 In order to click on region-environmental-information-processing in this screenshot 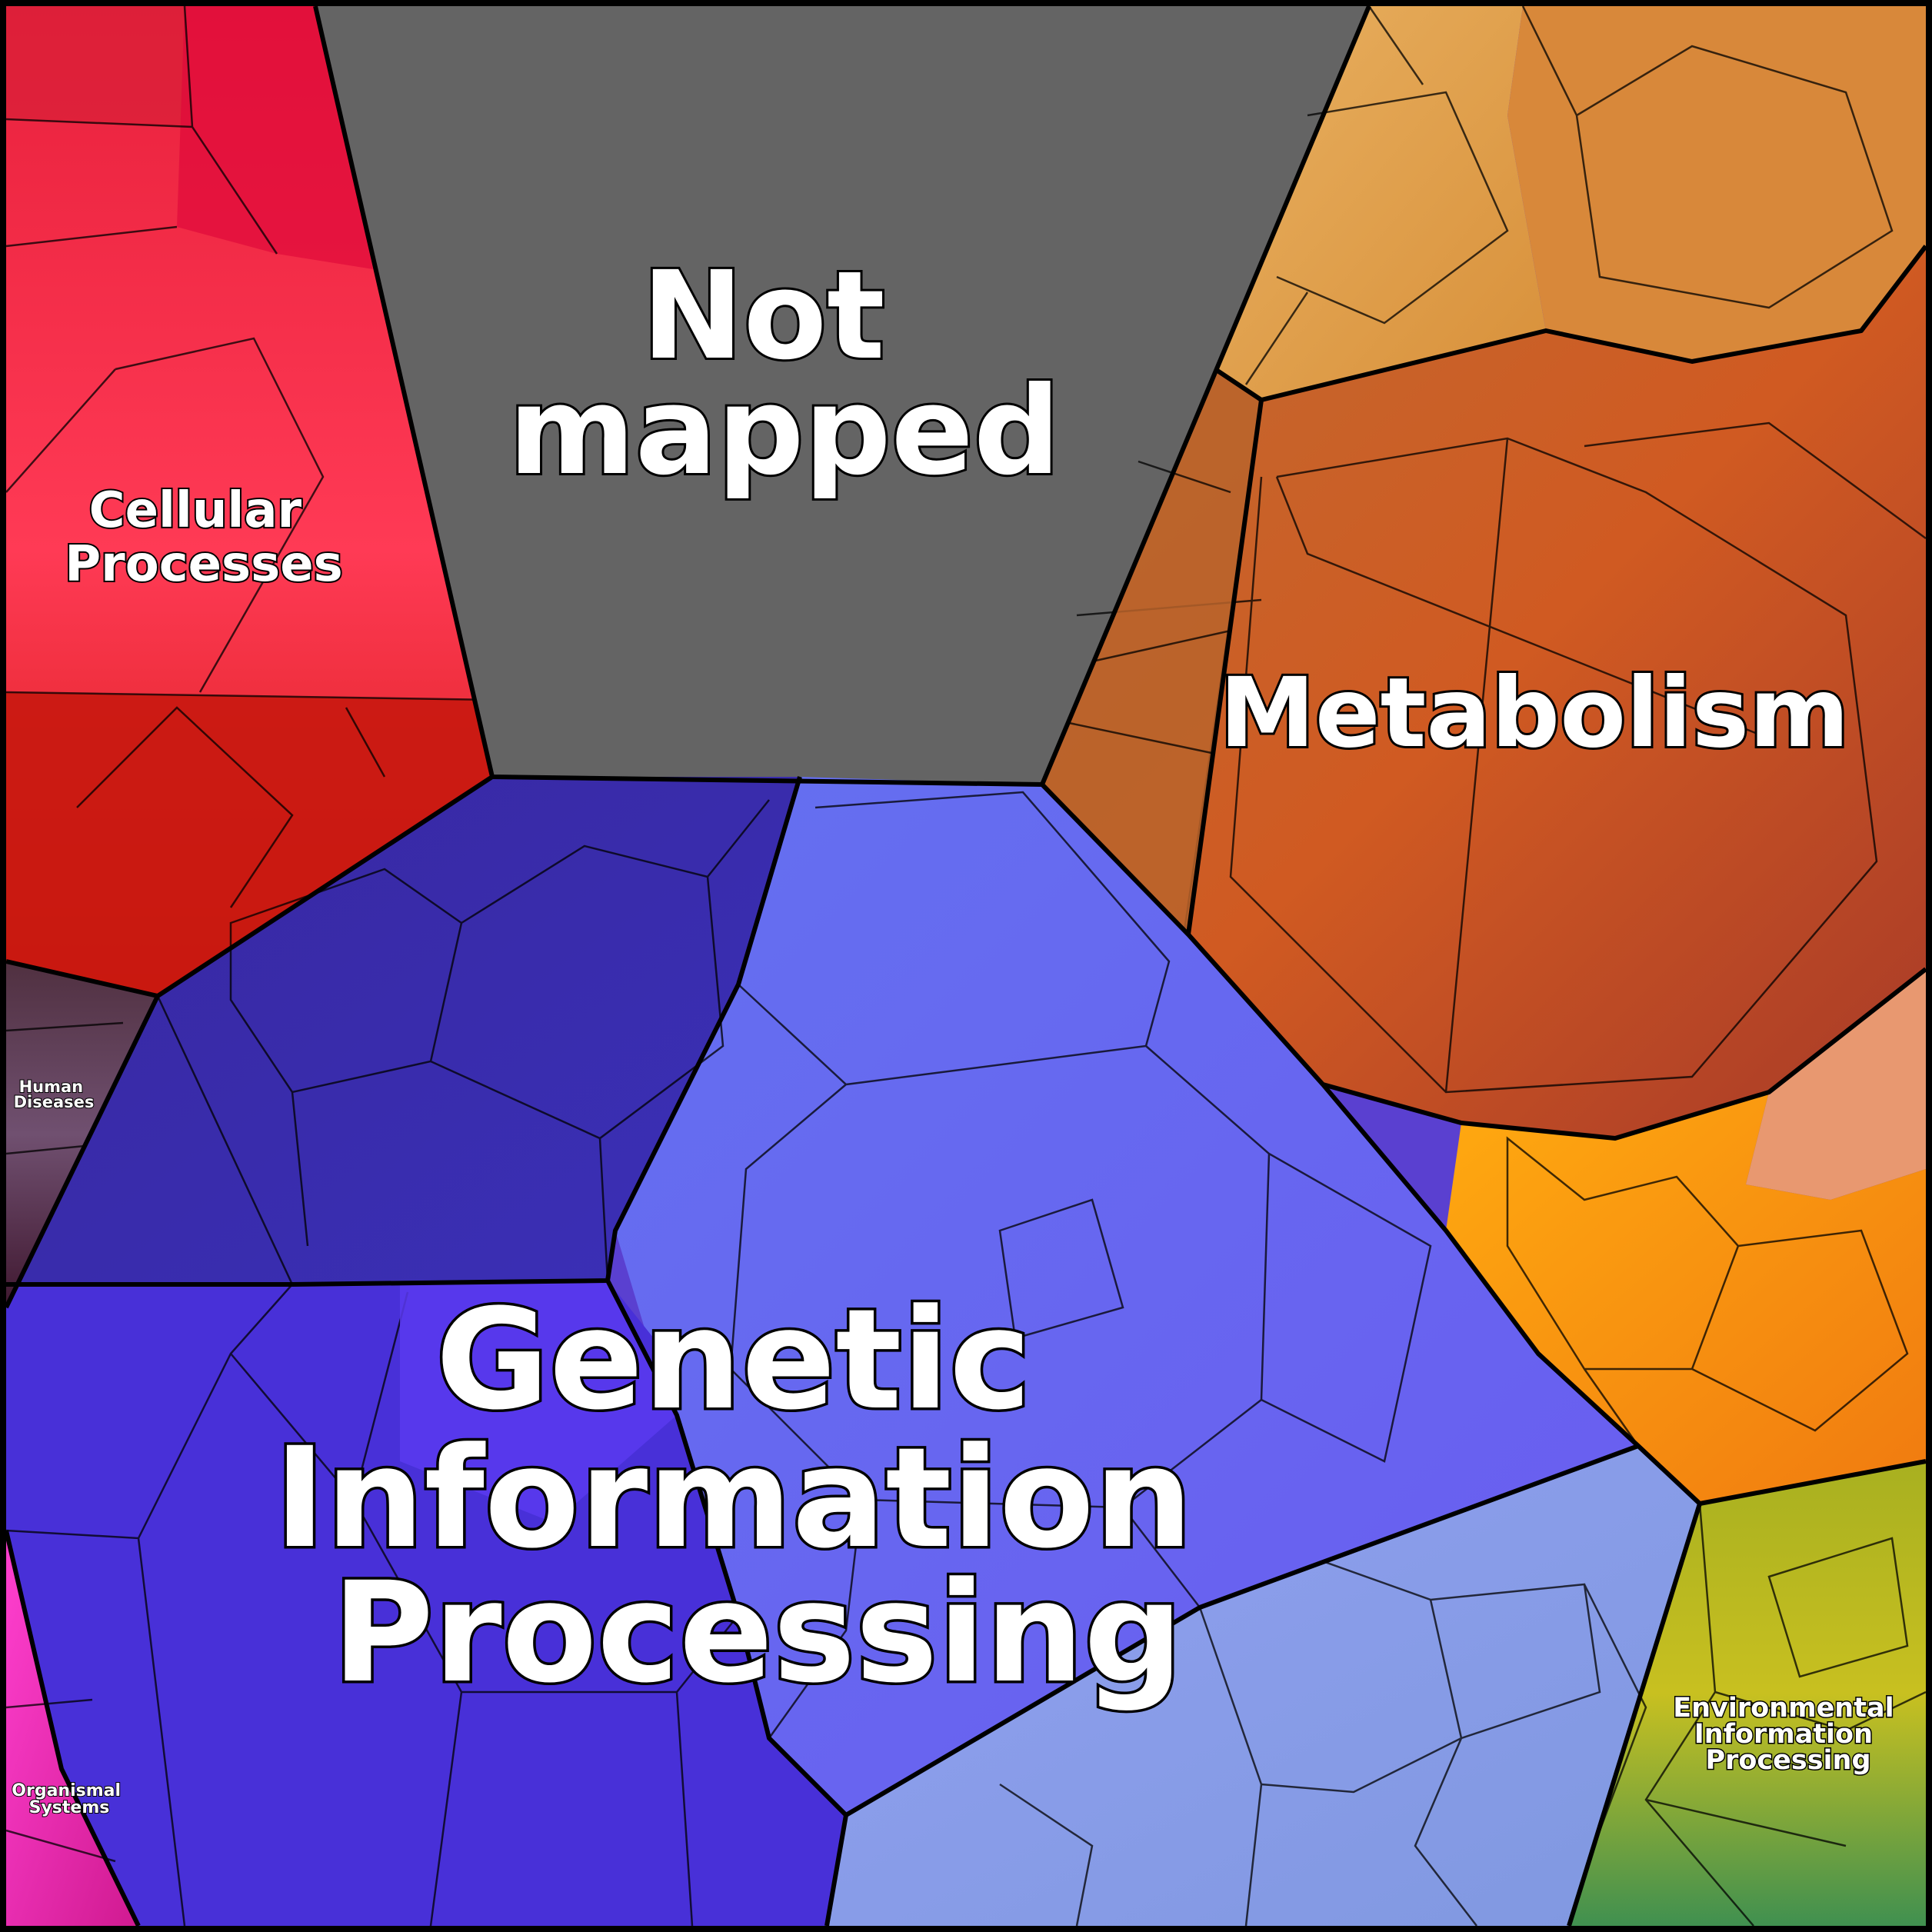, I will do `click(1748, 1694)`.